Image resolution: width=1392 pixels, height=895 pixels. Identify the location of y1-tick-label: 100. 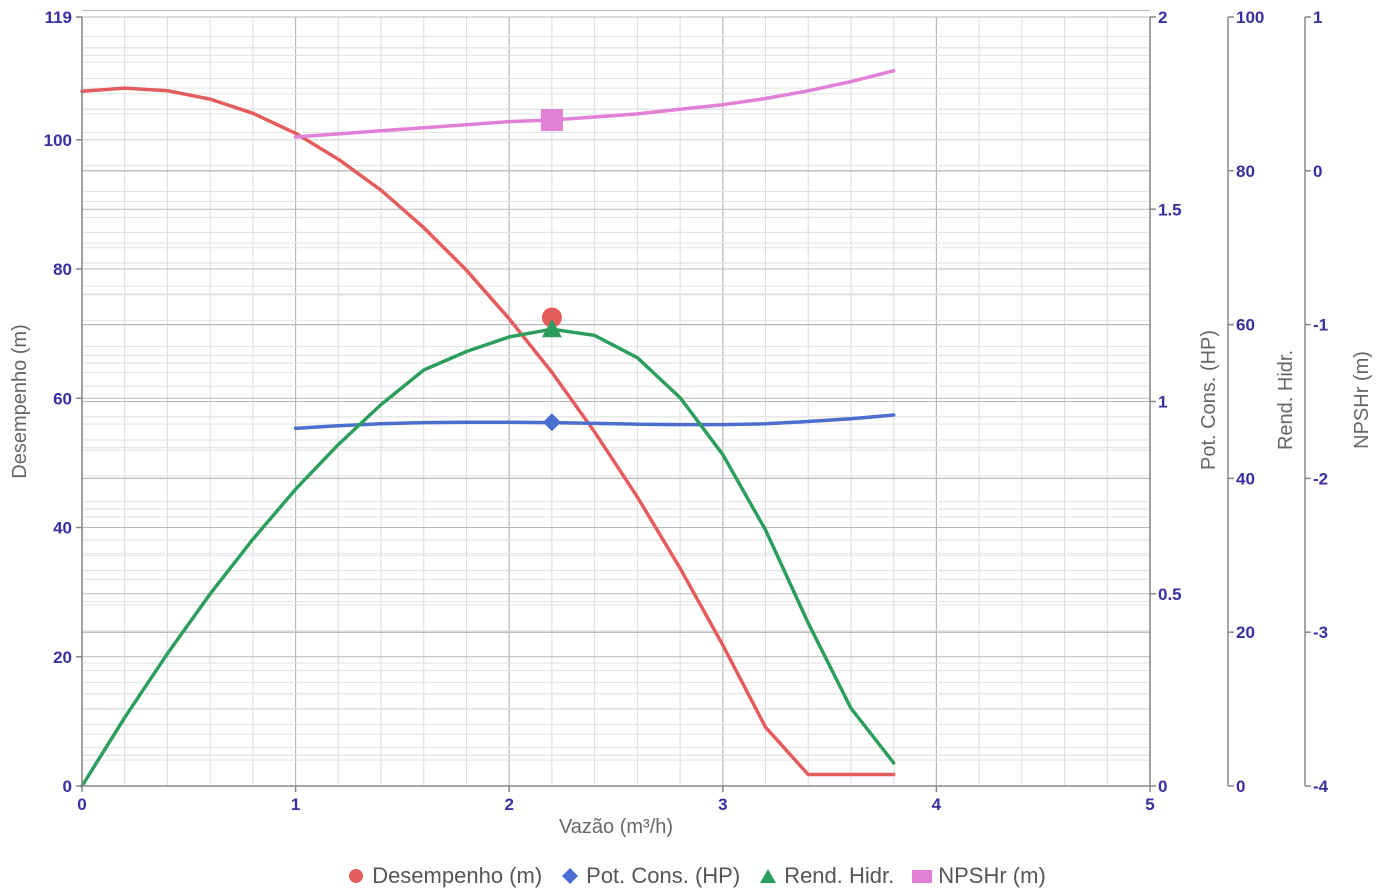
(58, 140).